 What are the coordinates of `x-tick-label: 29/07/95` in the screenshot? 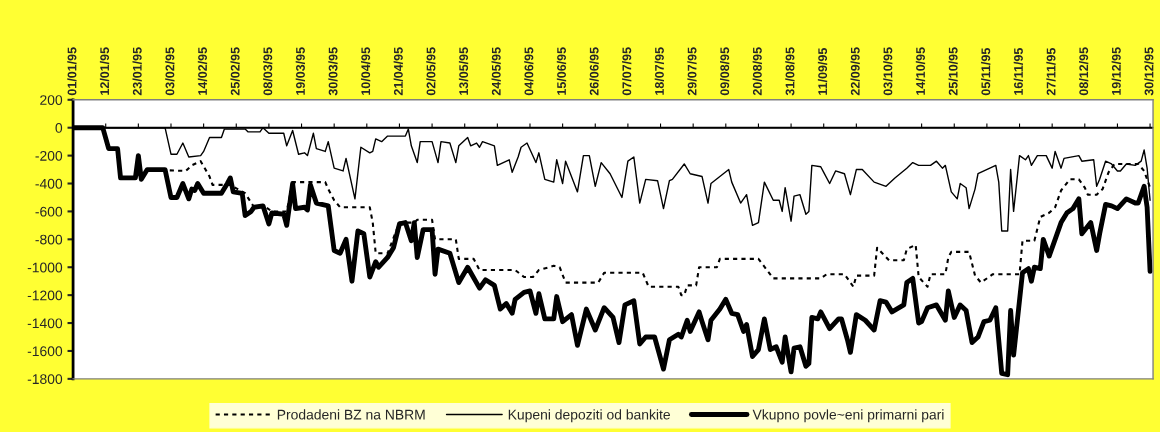 It's located at (692, 71).